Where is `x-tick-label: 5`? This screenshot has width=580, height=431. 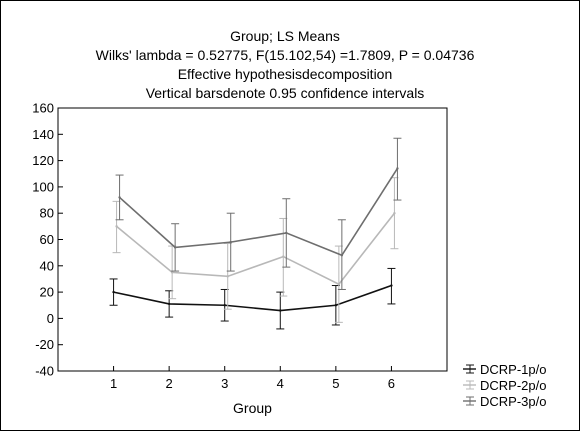 x-tick-label: 5 is located at coordinates (335, 383).